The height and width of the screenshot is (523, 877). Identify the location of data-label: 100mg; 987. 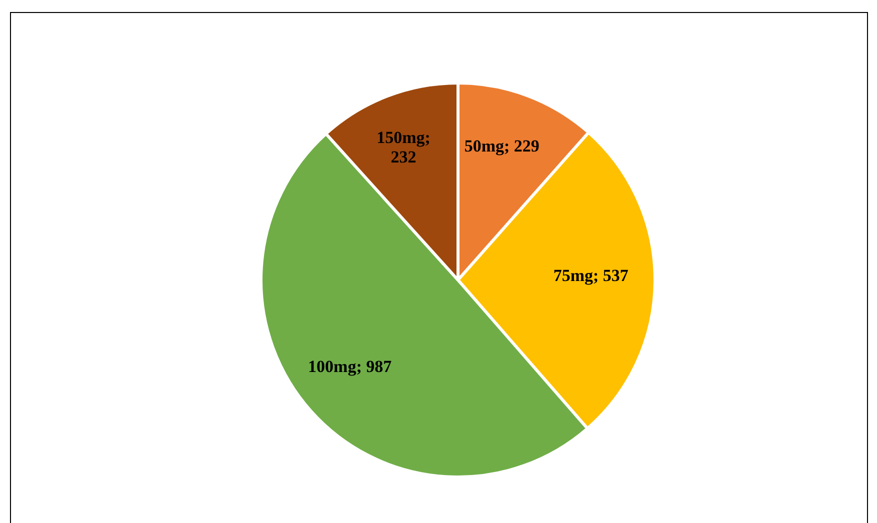
(350, 366).